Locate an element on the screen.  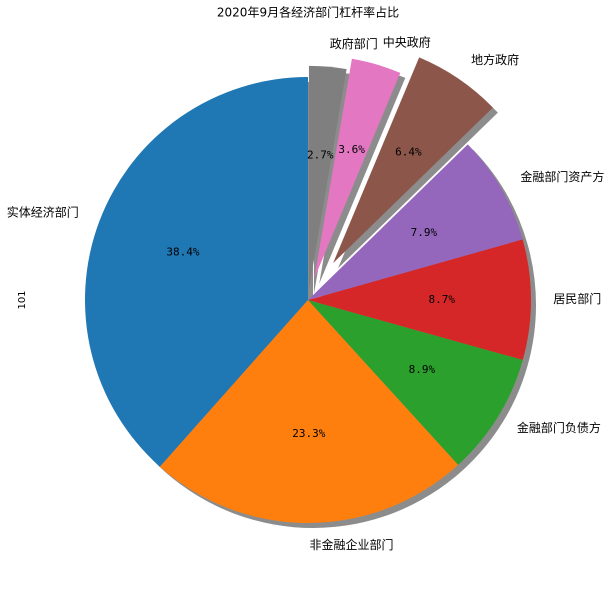
slice-label: 金融部门负债方 is located at coordinates (559, 427).